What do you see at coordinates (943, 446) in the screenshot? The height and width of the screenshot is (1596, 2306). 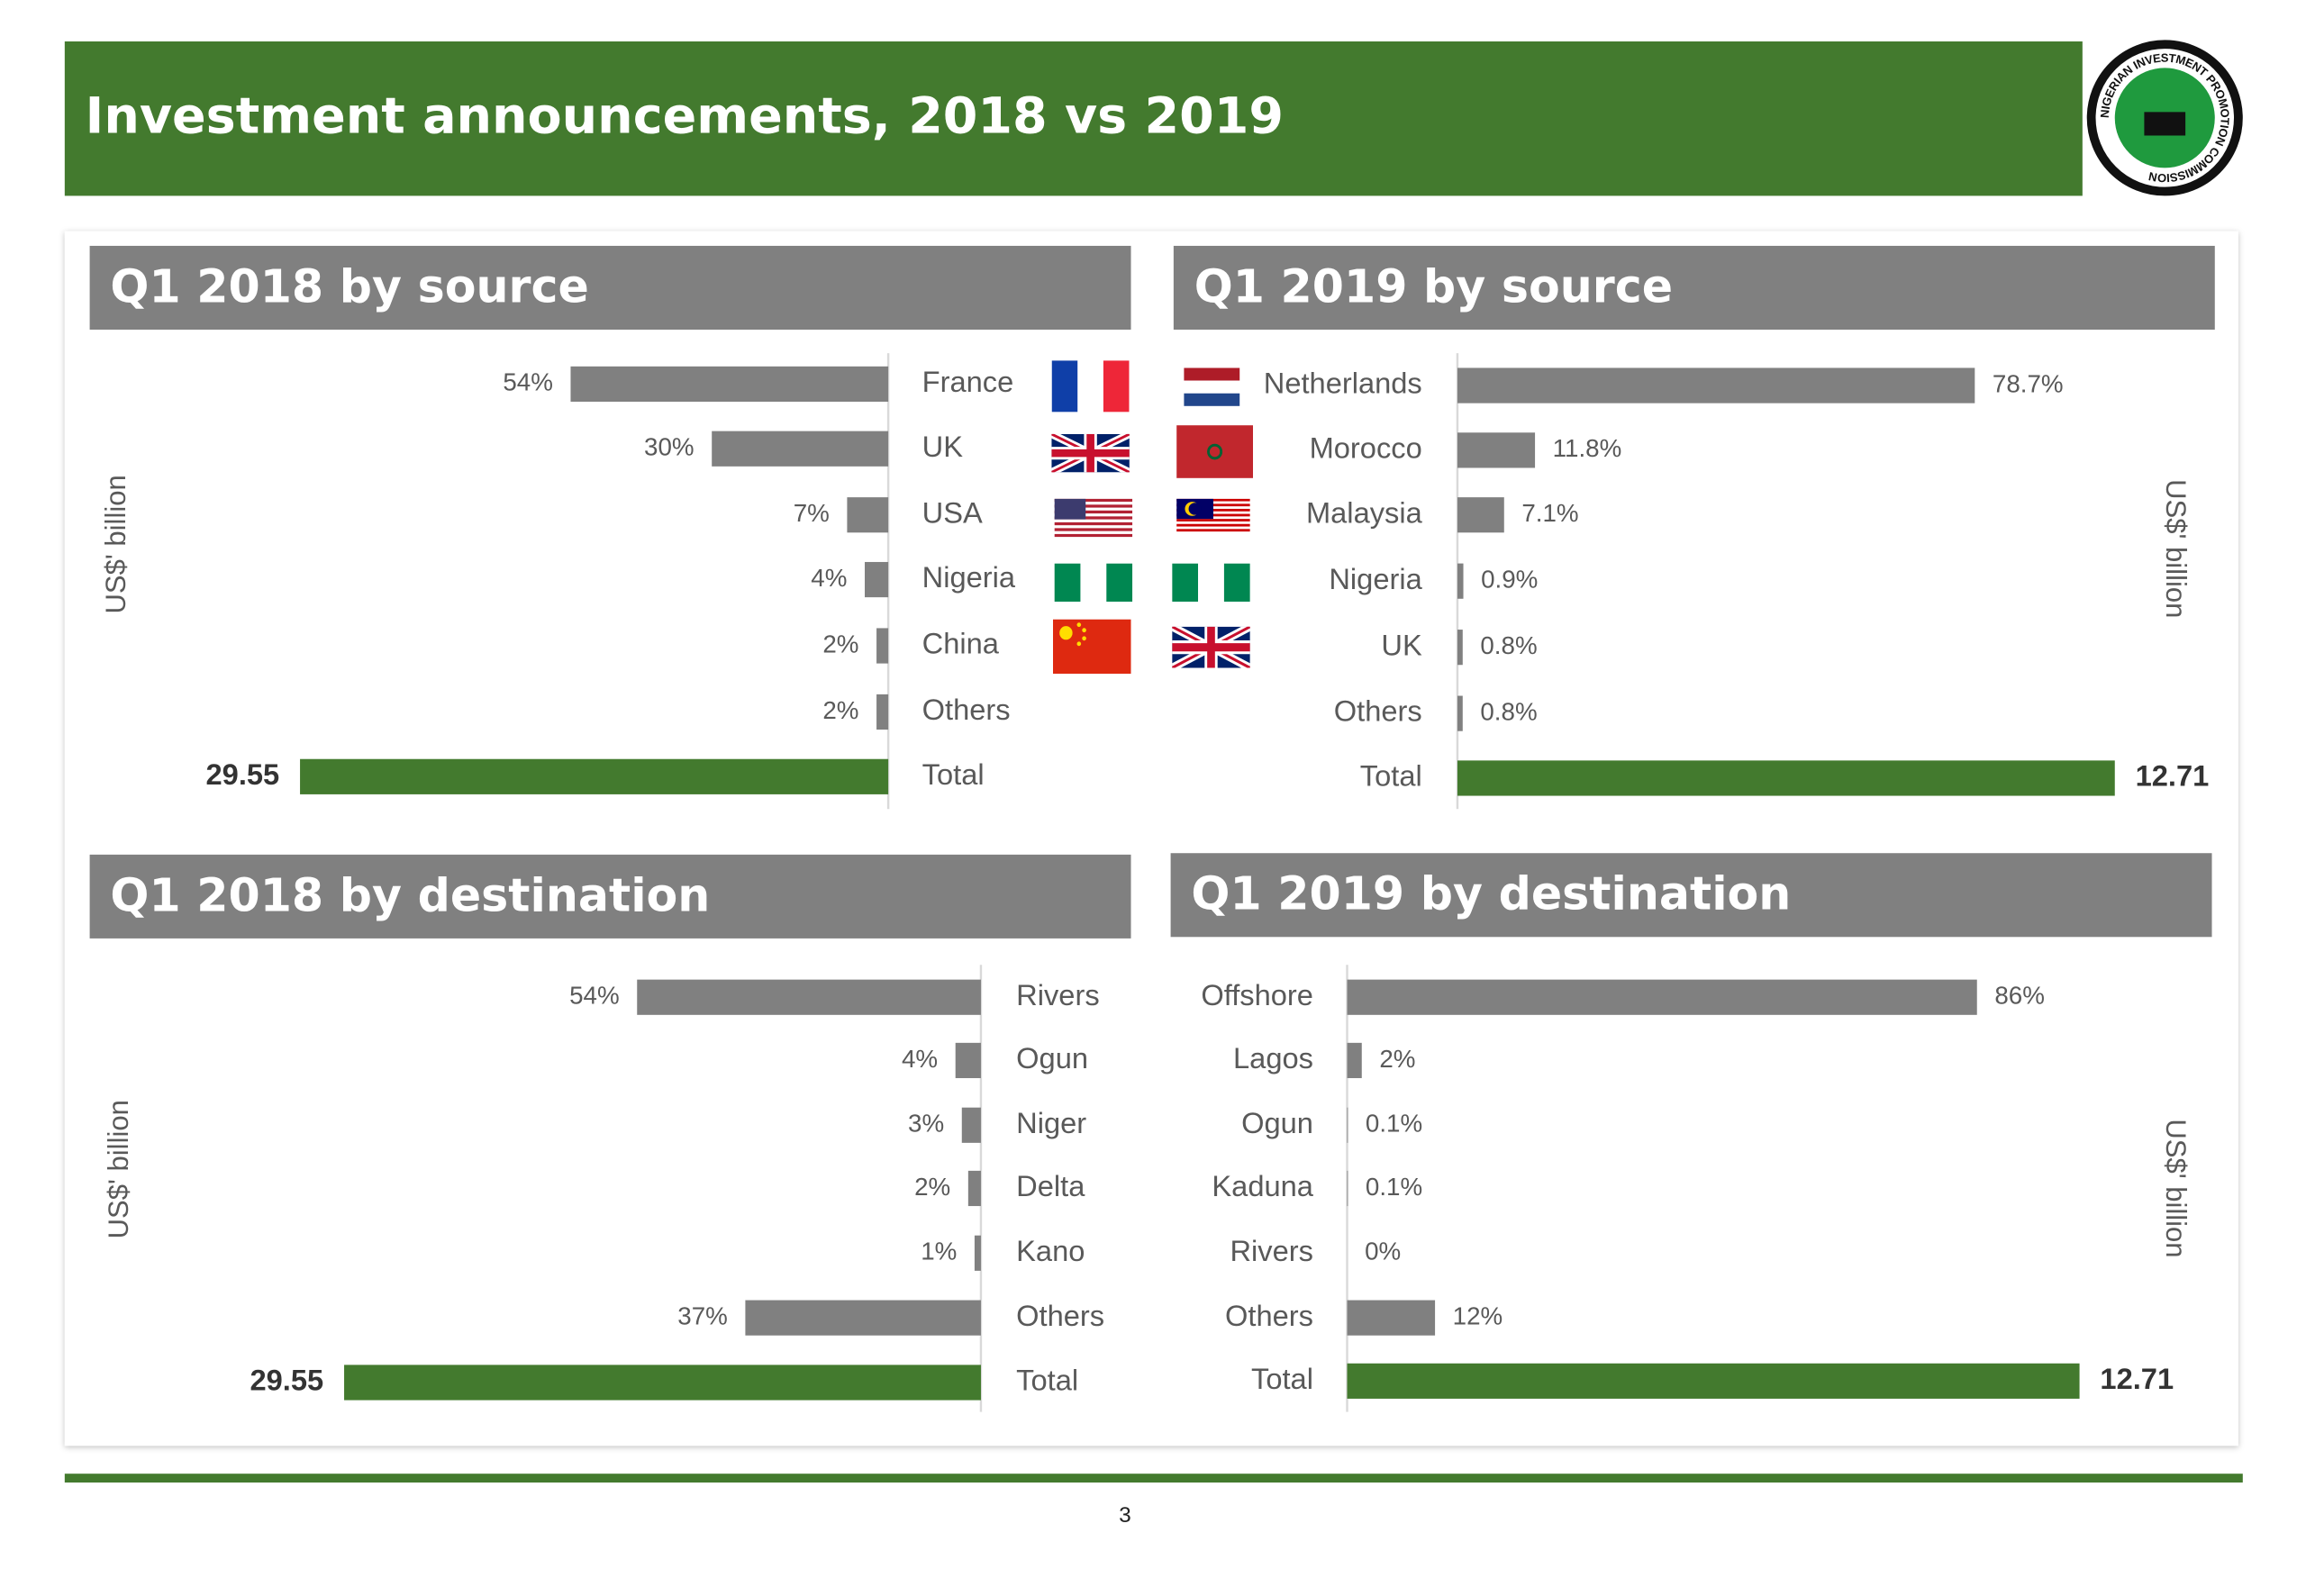 I see `category-label: UK` at bounding box center [943, 446].